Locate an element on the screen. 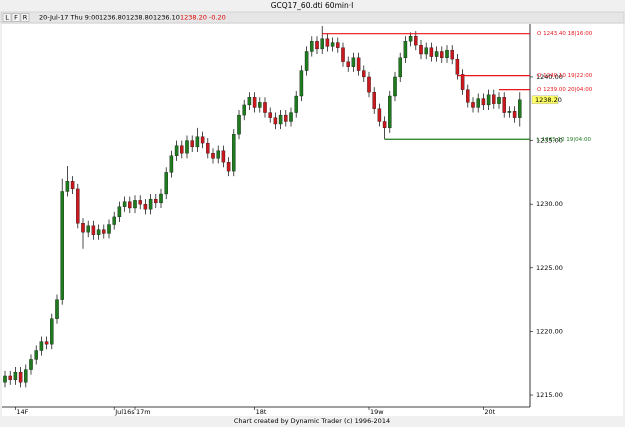  toolbar is located at coordinates (312, 17).